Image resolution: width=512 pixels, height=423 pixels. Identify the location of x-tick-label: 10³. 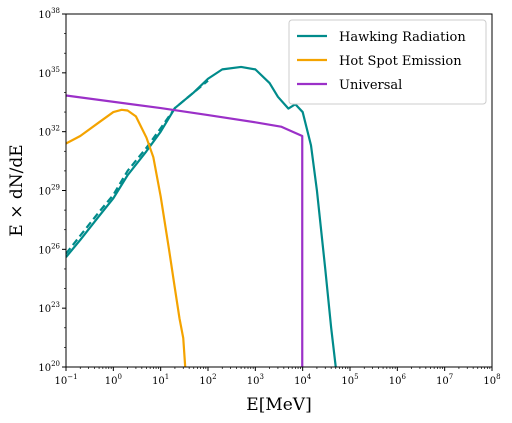
(255, 380).